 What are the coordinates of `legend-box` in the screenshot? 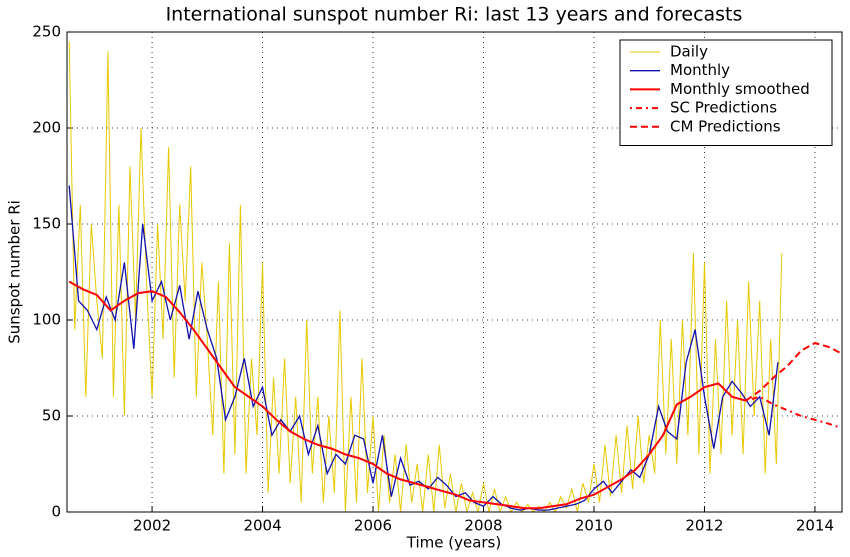 It's located at (726, 92).